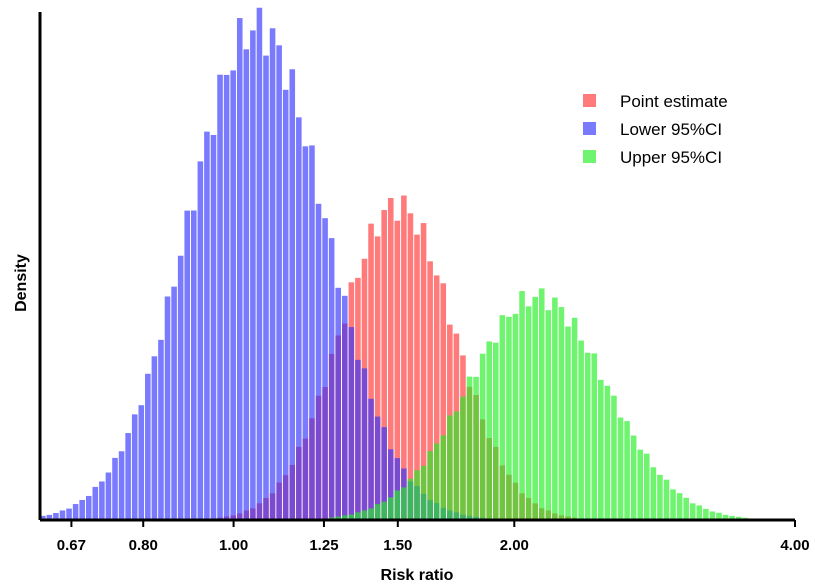 This screenshot has width=815, height=586. What do you see at coordinates (233, 545) in the screenshot?
I see `x-tick-label: 1.00` at bounding box center [233, 545].